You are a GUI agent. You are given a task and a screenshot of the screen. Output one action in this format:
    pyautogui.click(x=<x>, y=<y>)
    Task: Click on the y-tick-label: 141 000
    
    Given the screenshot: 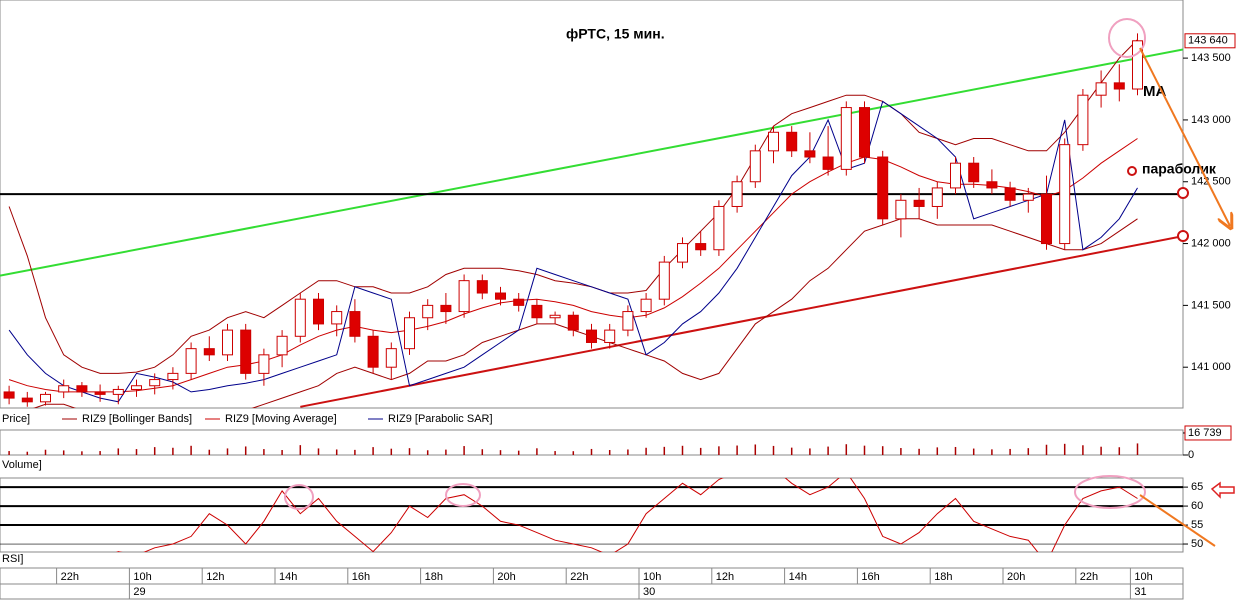 What is the action you would take?
    pyautogui.click(x=1211, y=367)
    